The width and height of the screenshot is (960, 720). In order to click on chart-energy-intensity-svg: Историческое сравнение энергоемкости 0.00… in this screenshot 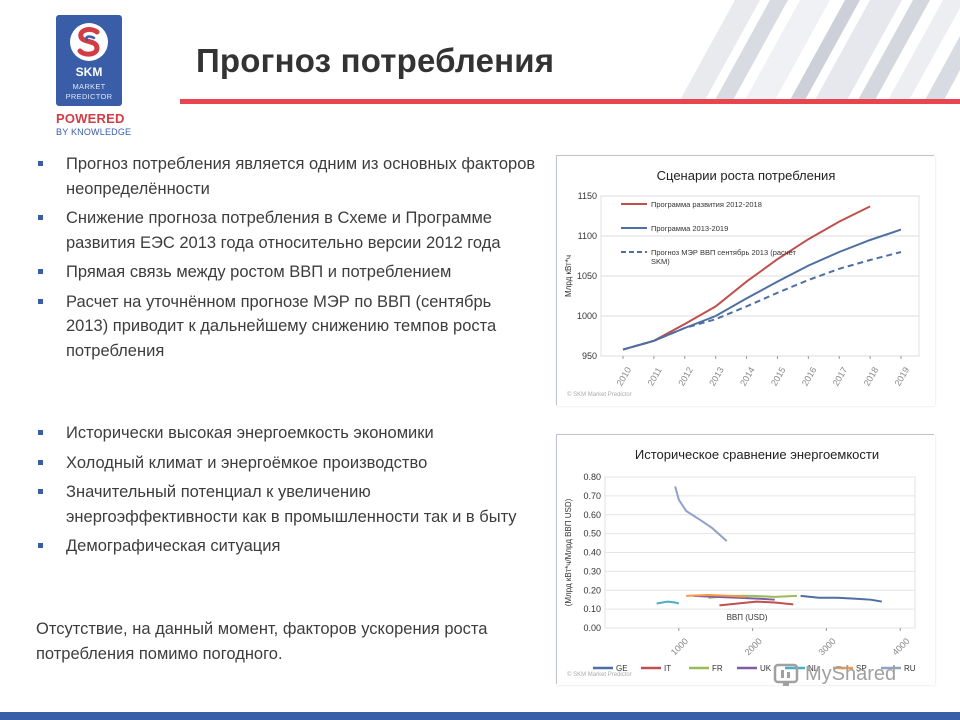, I will do `click(746, 560)`.